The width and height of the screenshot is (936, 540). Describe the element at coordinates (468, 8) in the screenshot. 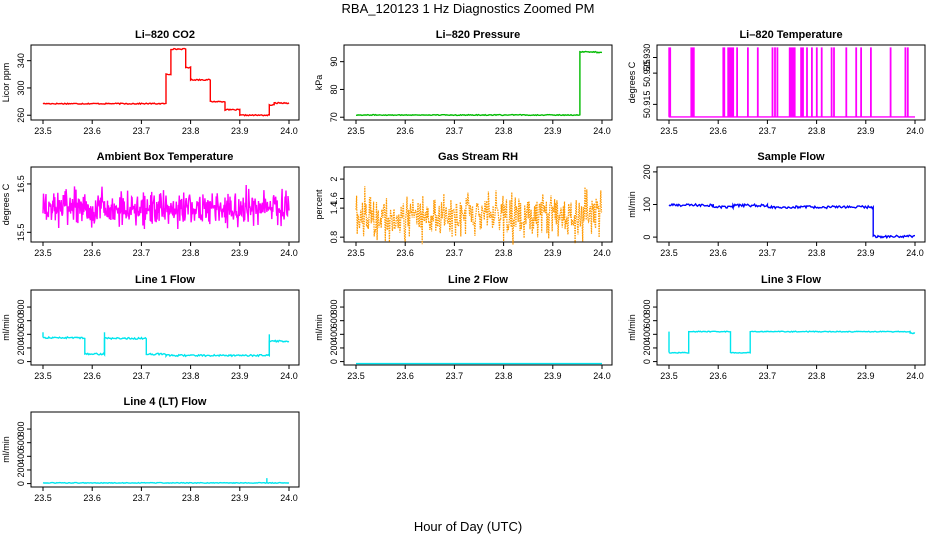

I see `figure-title: RBA_120123 1 Hz Diagnostics Zoomed PM` at that location.